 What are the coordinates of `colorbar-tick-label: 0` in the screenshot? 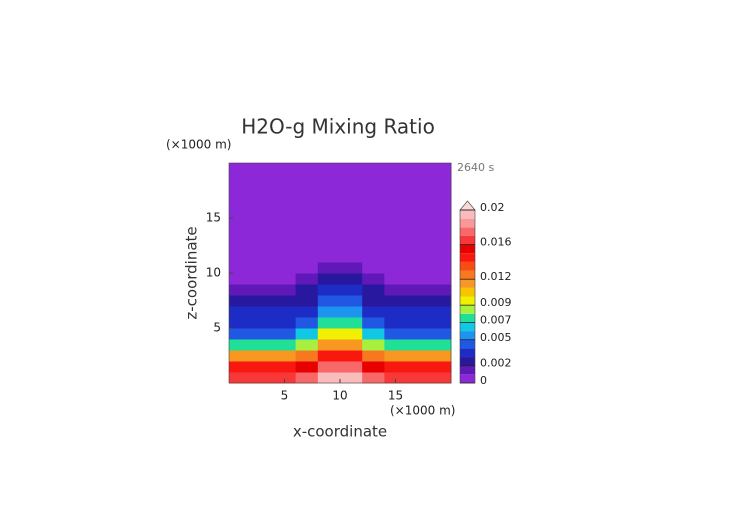 It's located at (483, 380).